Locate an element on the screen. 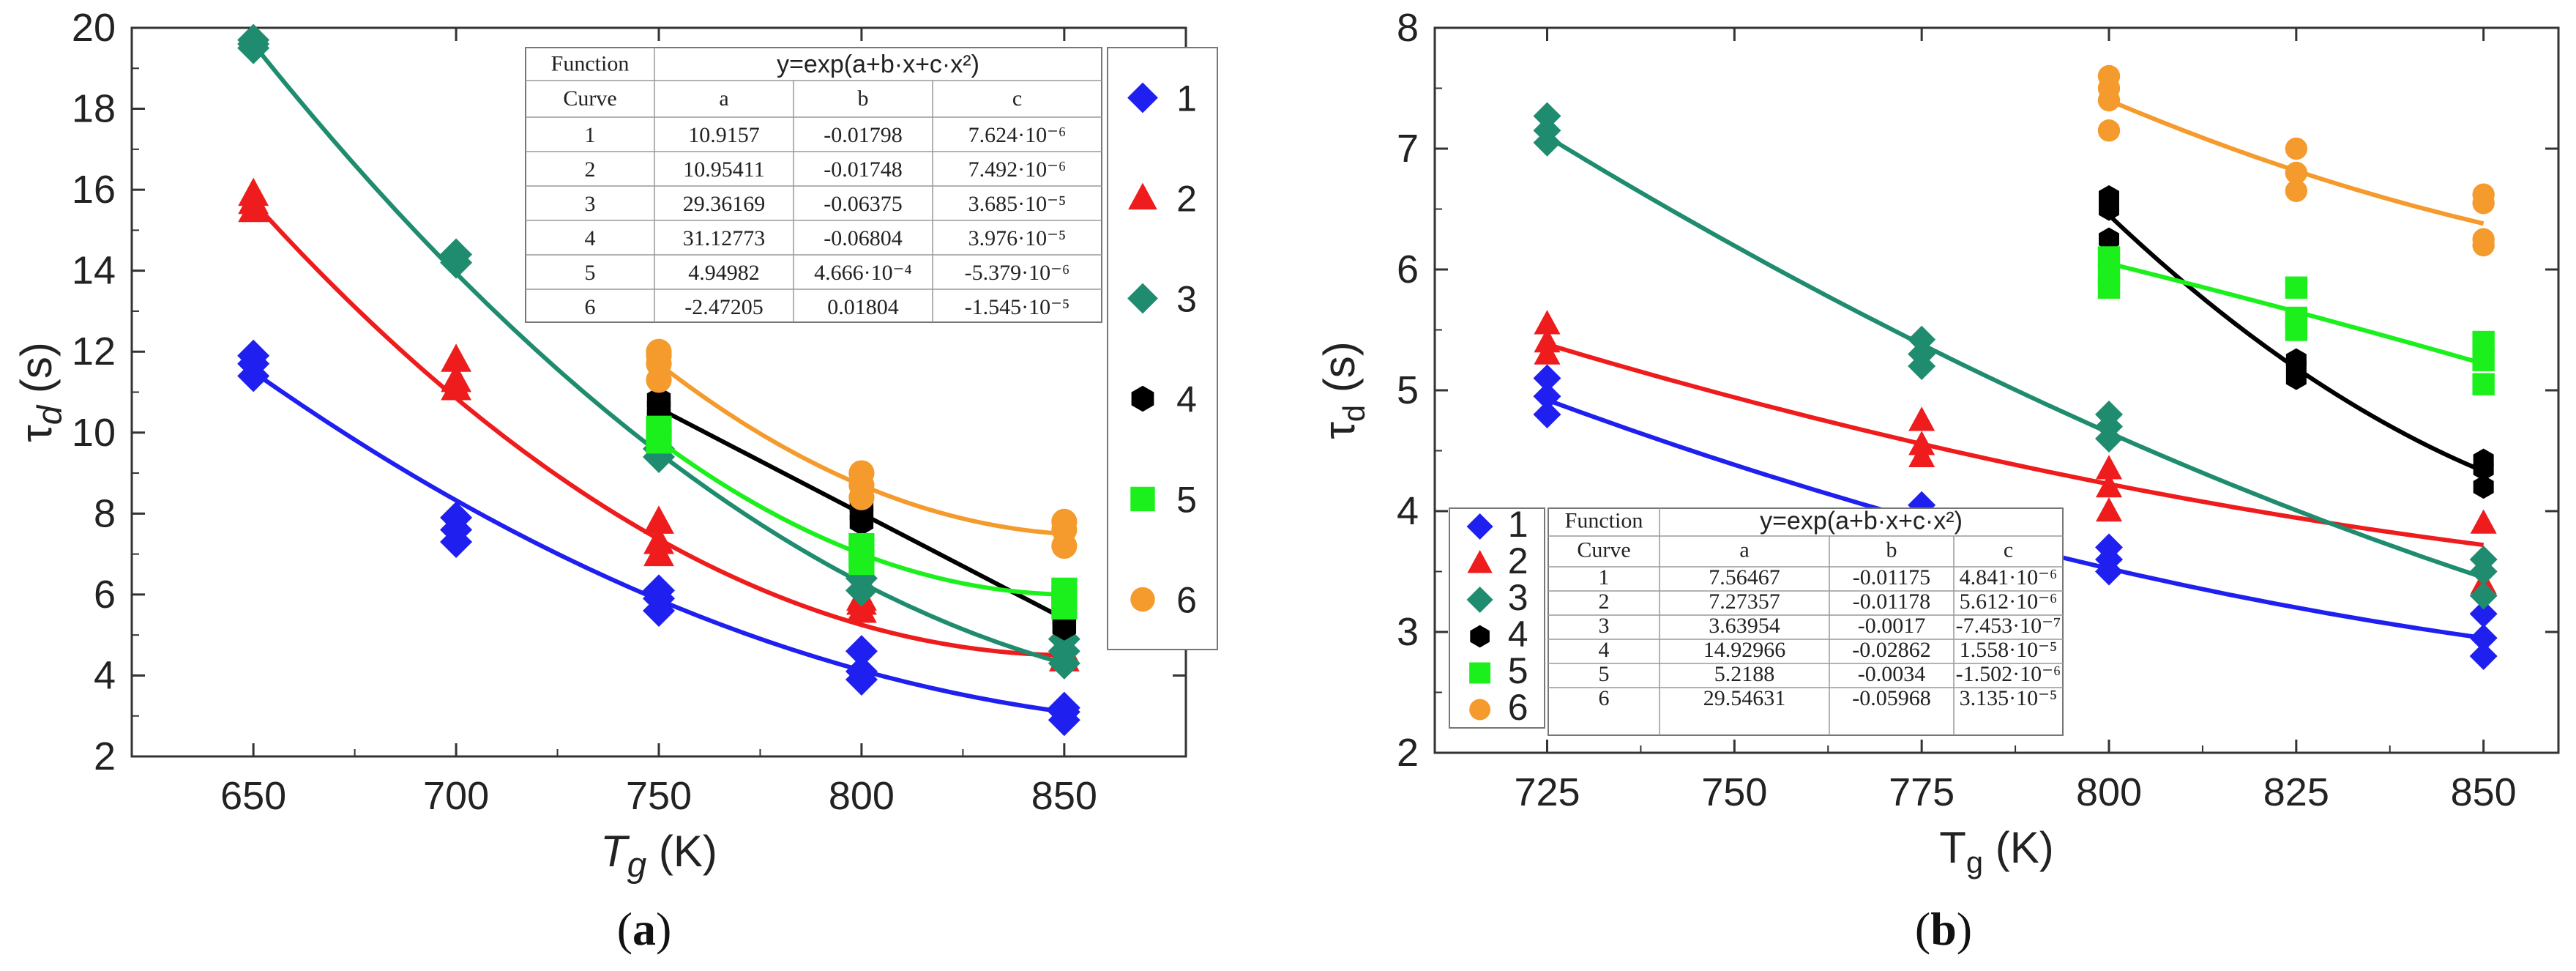  y-tick-label: 5 is located at coordinates (1408, 390).